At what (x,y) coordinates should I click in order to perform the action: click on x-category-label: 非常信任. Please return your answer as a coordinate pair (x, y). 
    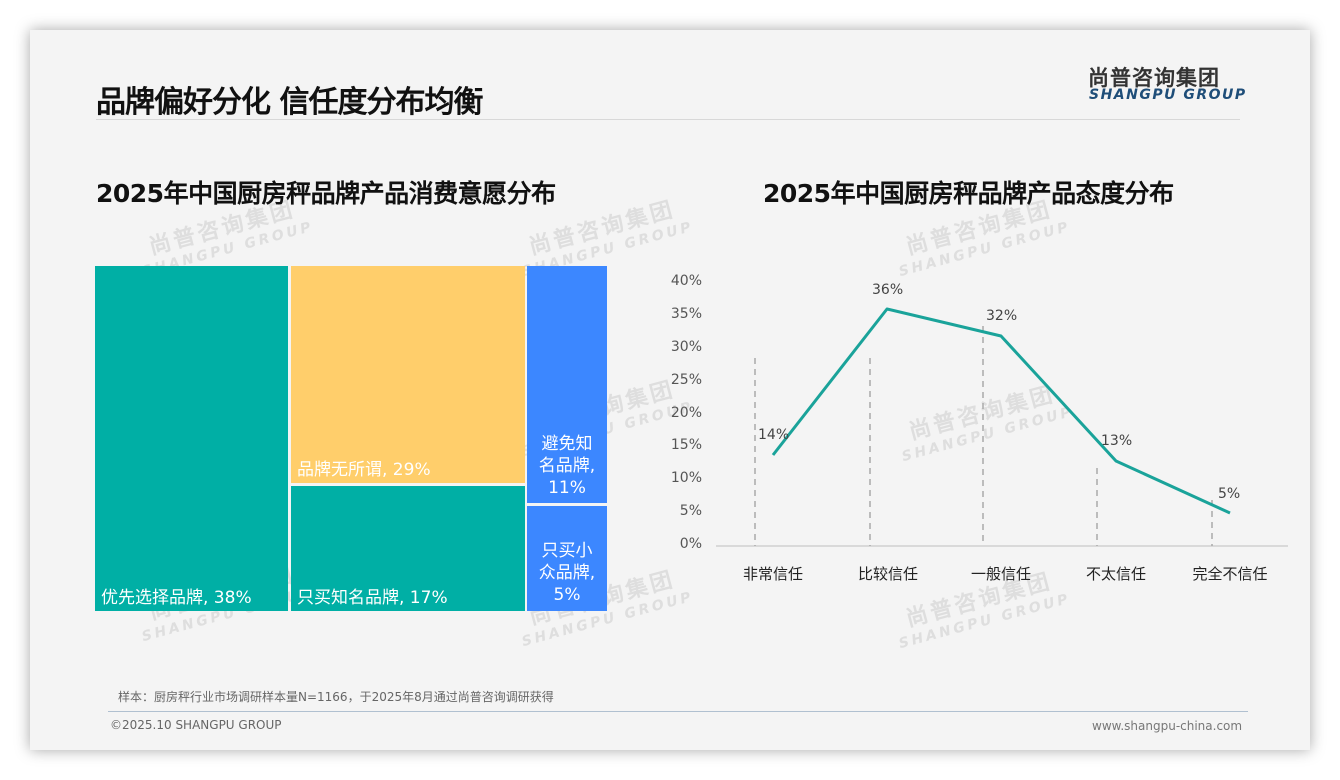
    Looking at the image, I should click on (772, 574).